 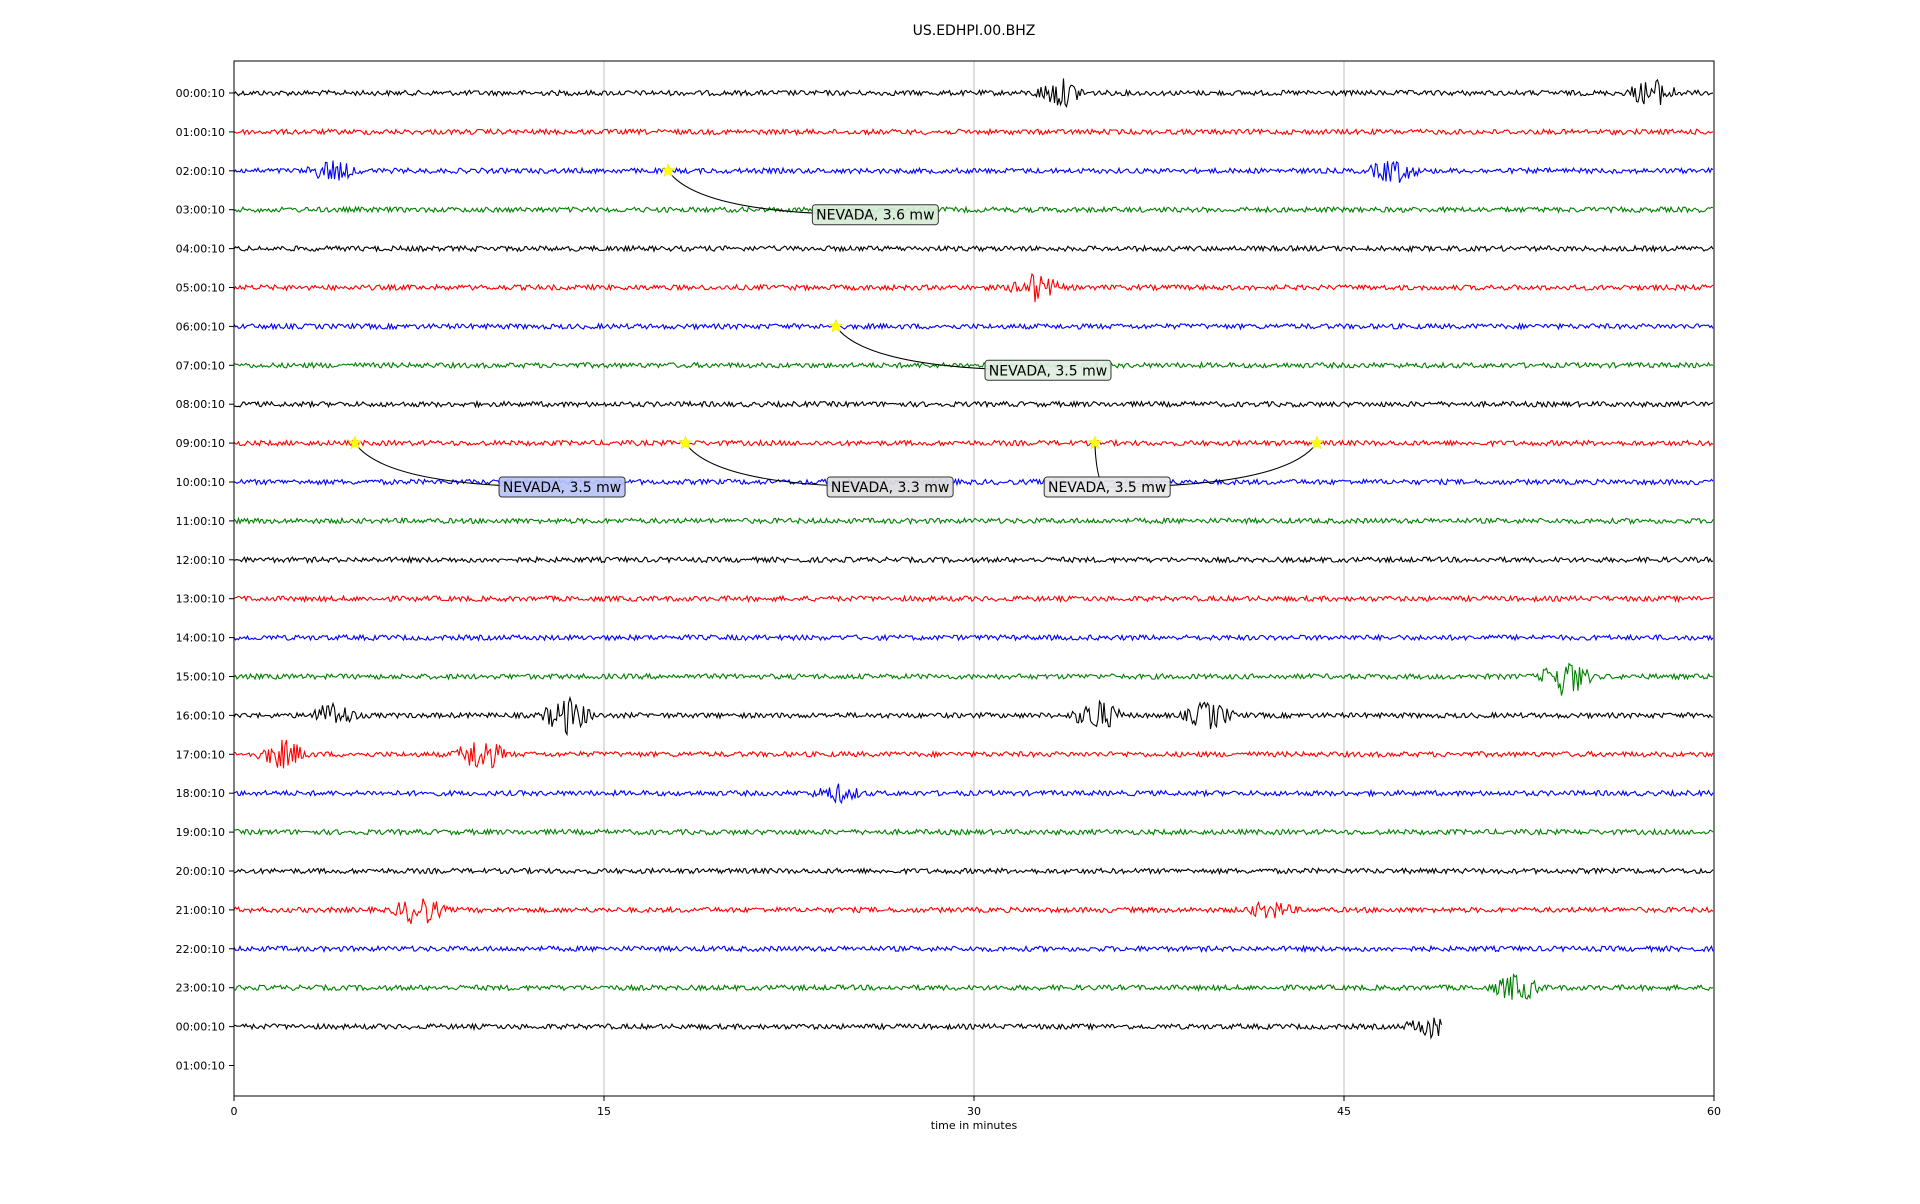 I want to click on x-tick-label-3: 45, so click(x=1344, y=1111).